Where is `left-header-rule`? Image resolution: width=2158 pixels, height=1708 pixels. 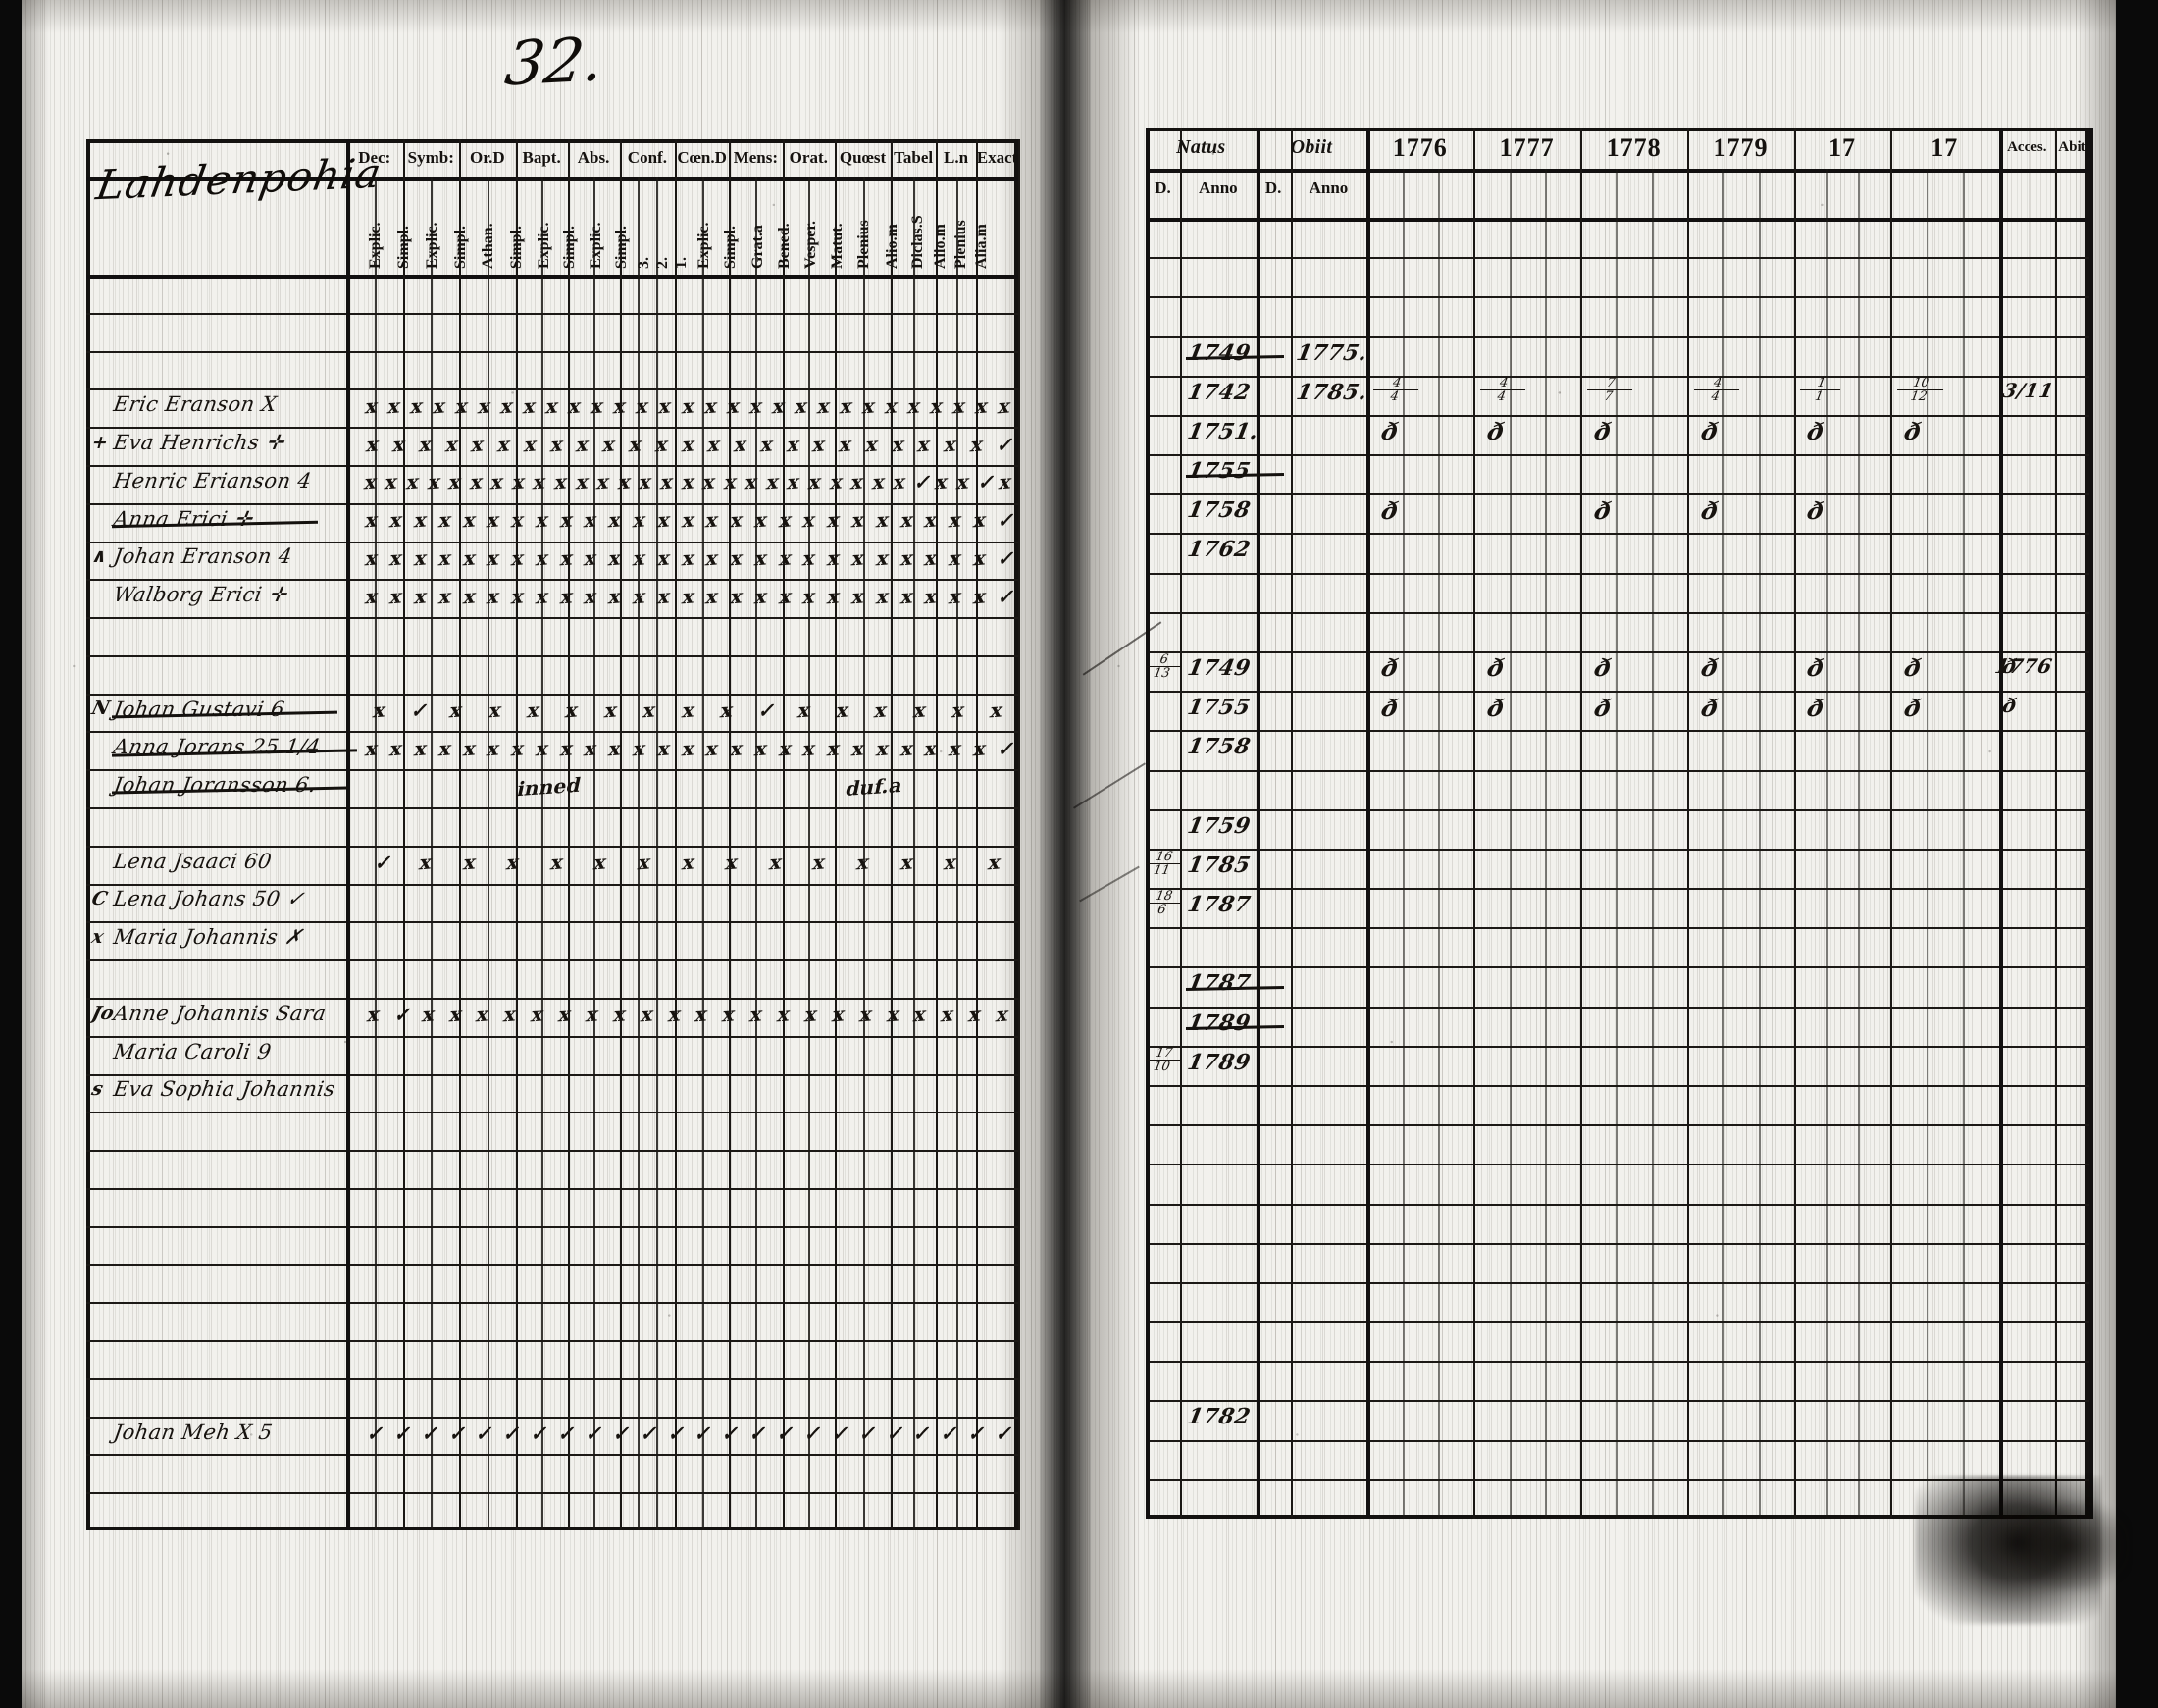
left-header-rule is located at coordinates (552, 179).